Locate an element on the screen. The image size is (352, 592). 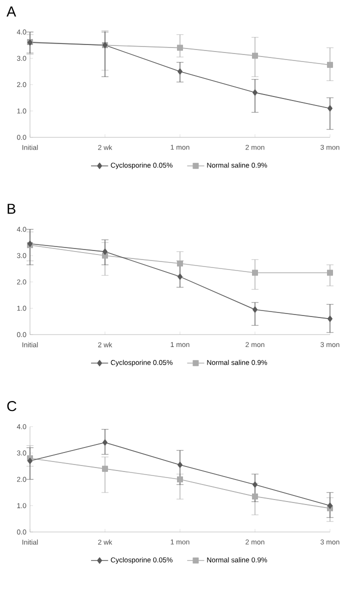
chart-title: C is located at coordinates (11, 406).